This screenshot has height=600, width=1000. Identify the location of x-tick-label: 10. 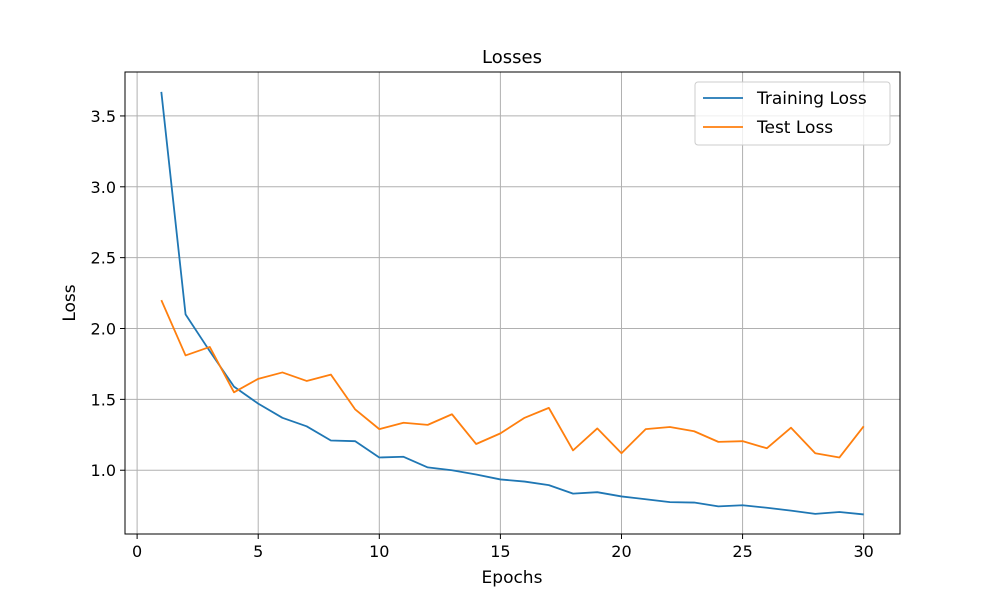
(379, 551).